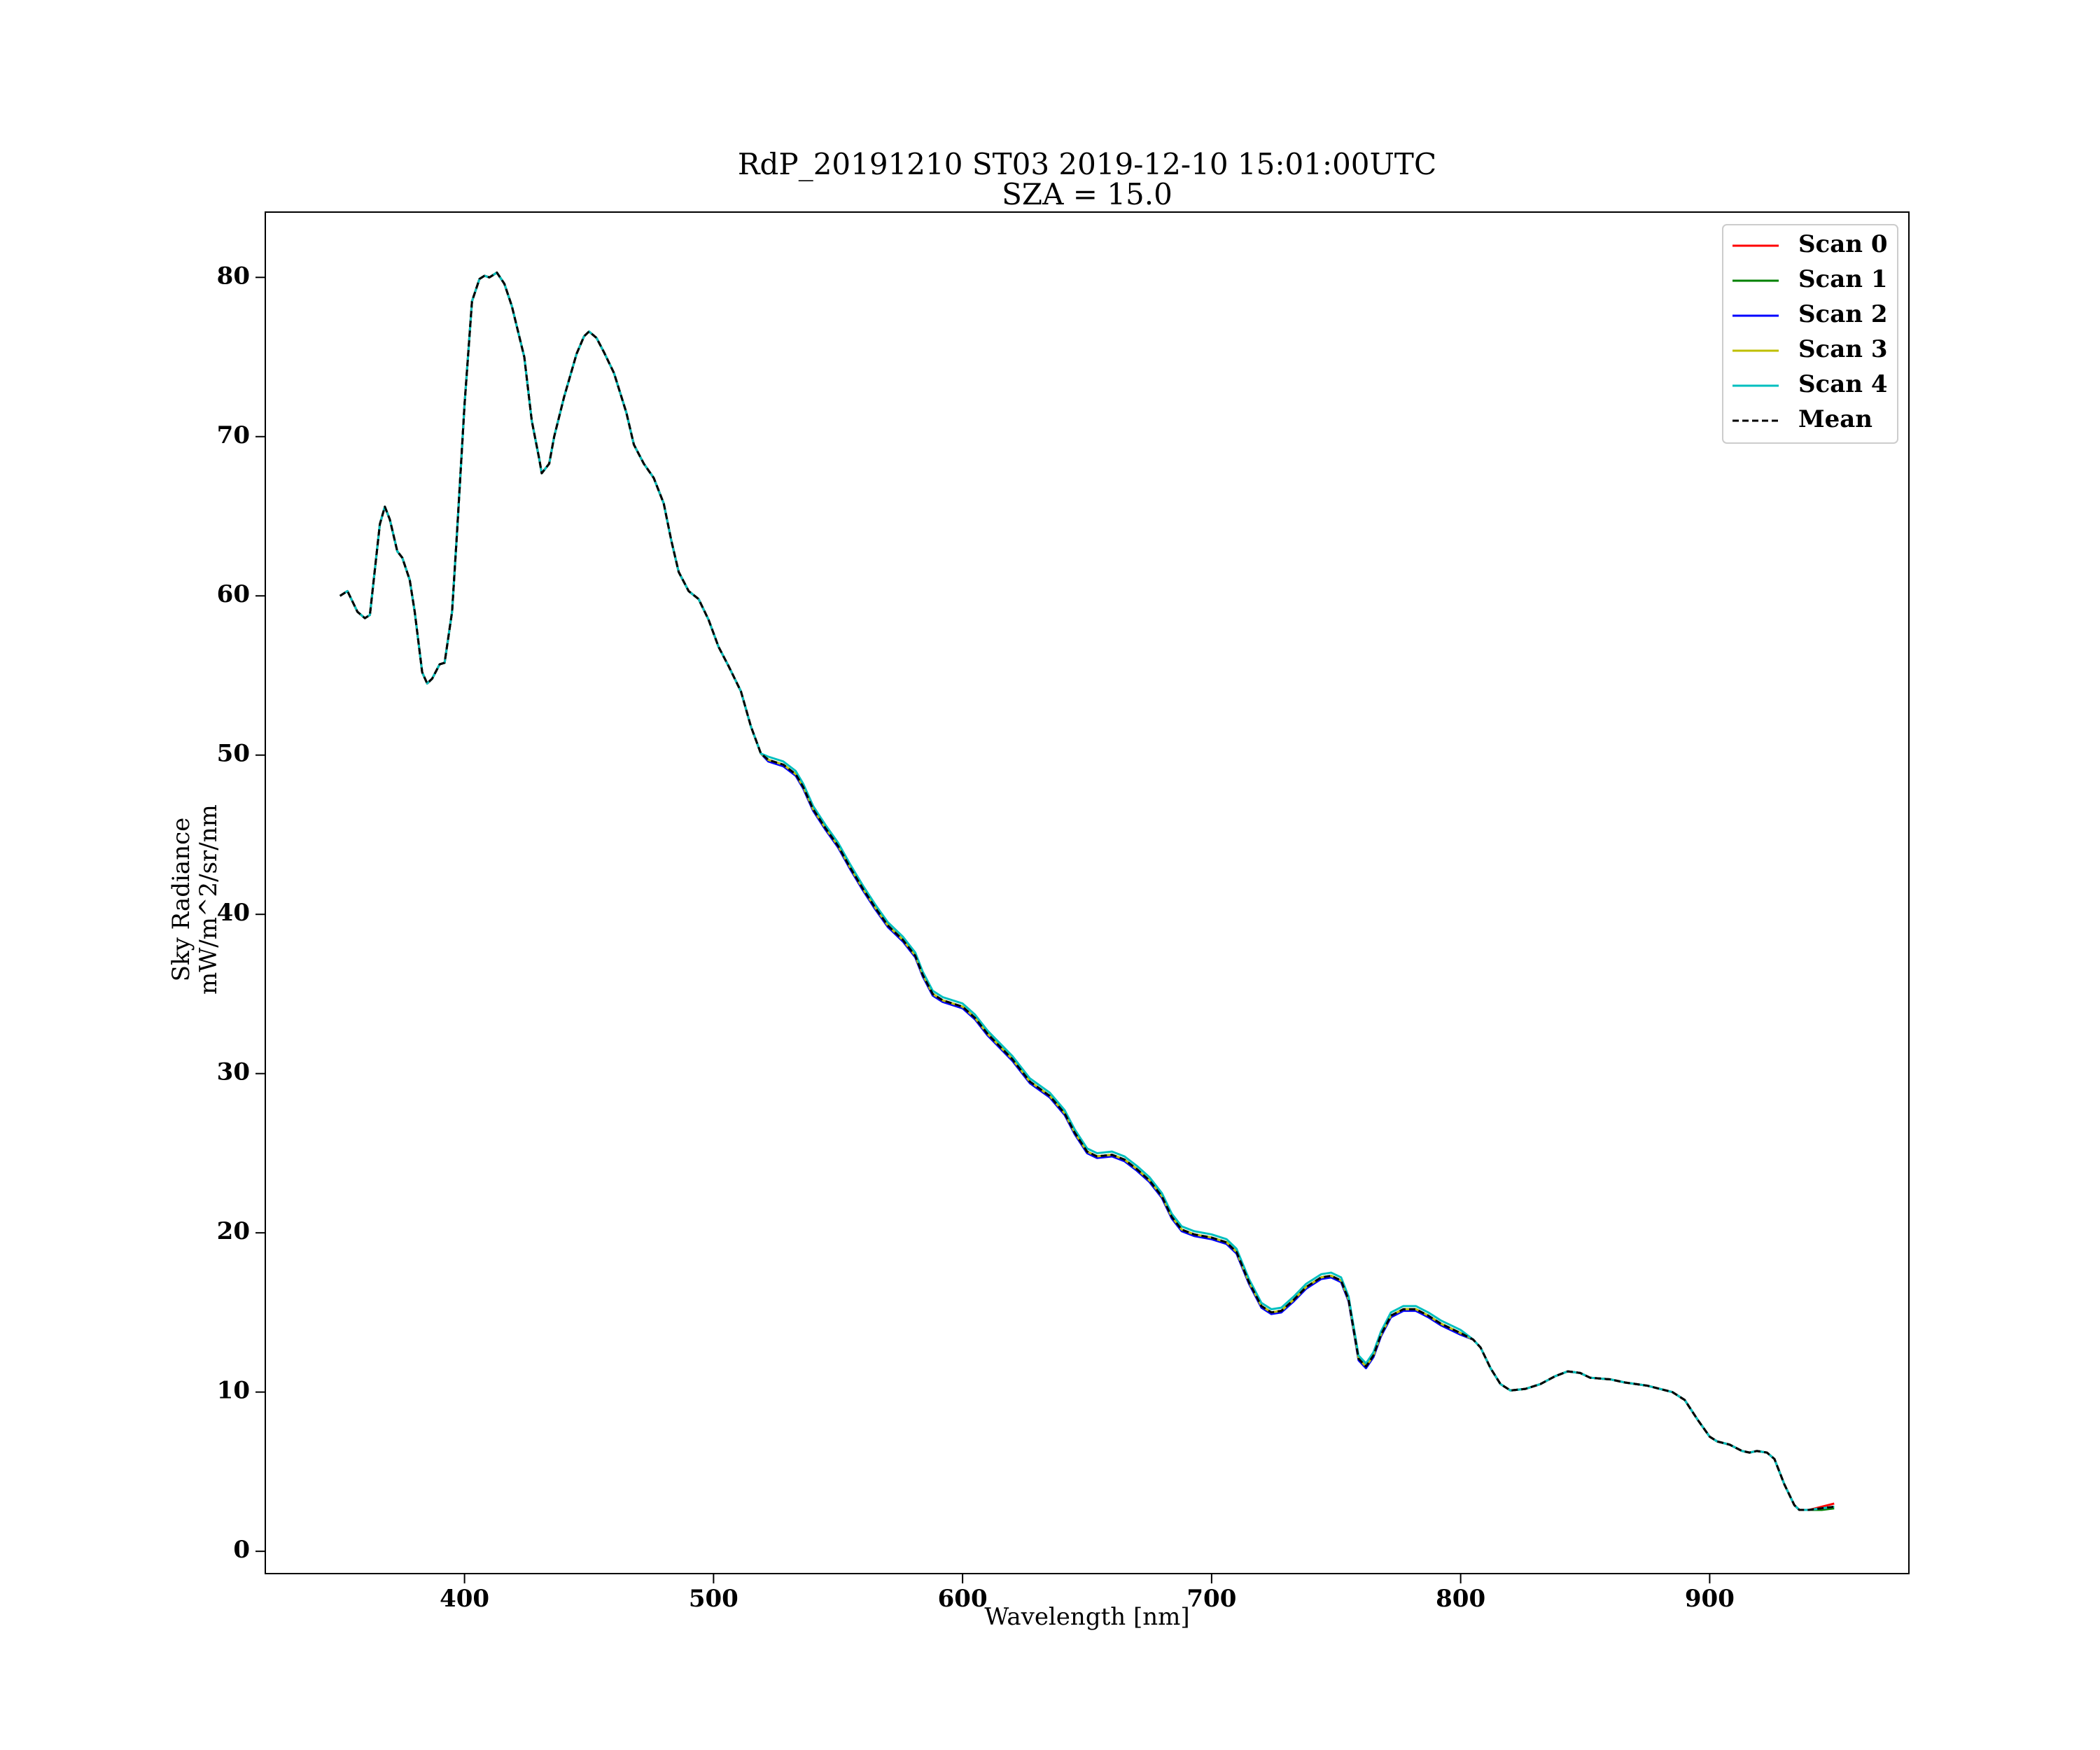 Image resolution: width=2100 pixels, height=1750 pixels. I want to click on x-tick-label: 600, so click(963, 1599).